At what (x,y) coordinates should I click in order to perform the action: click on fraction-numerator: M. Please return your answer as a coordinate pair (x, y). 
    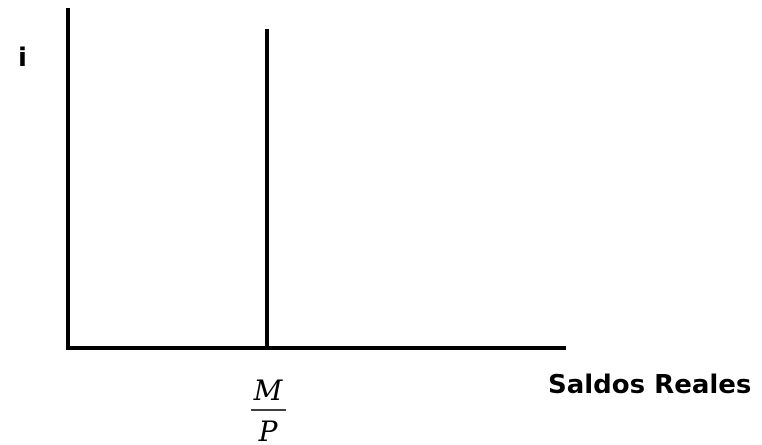
    Looking at the image, I should click on (268, 390).